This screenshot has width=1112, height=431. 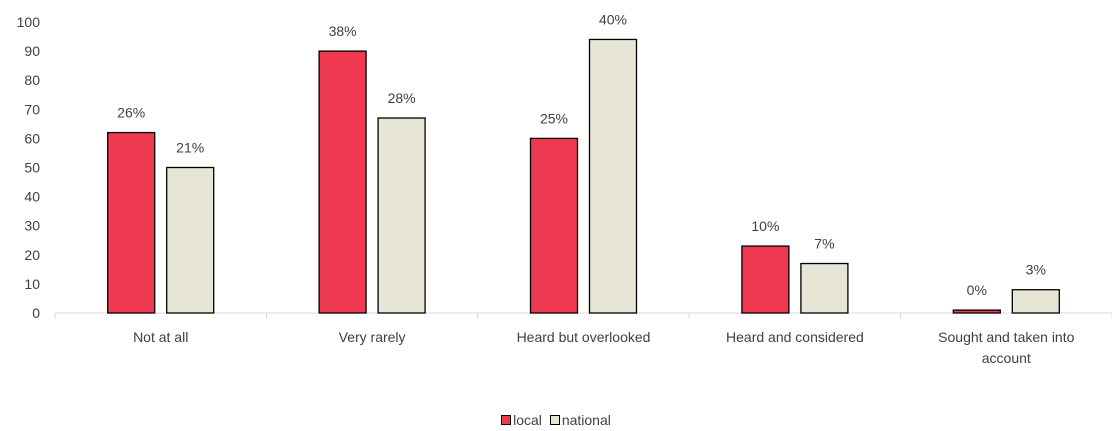 I want to click on legend-item-national: national, so click(x=580, y=420).